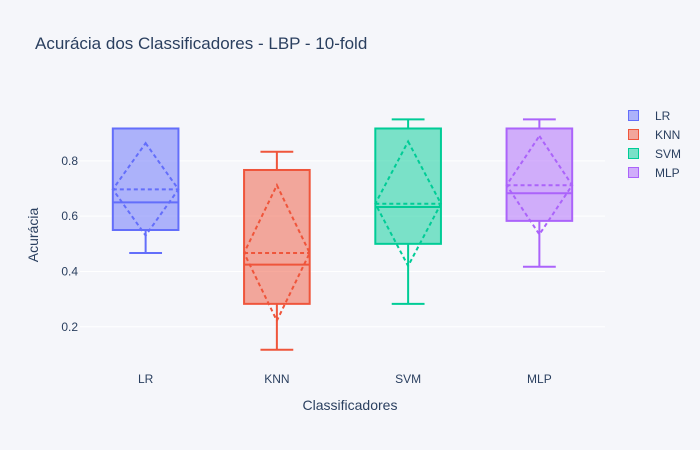 The height and width of the screenshot is (450, 700). What do you see at coordinates (69, 161) in the screenshot?
I see `y-tick-label: 0.8` at bounding box center [69, 161].